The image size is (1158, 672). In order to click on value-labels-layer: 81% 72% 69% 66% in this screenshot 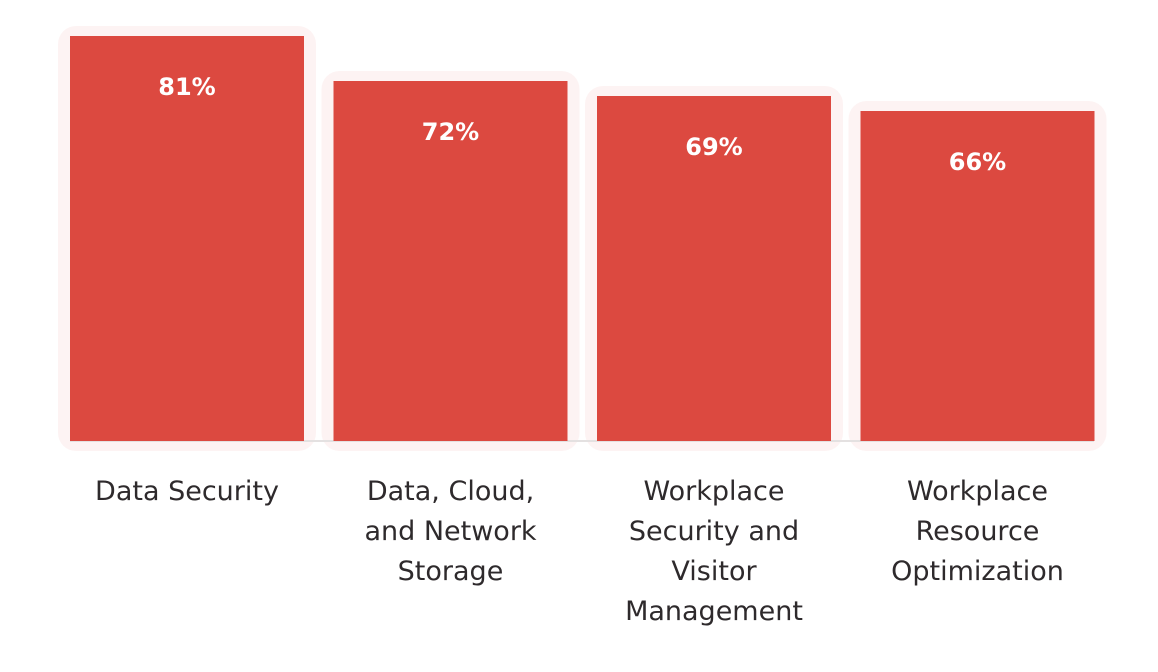, I will do `click(582, 124)`.